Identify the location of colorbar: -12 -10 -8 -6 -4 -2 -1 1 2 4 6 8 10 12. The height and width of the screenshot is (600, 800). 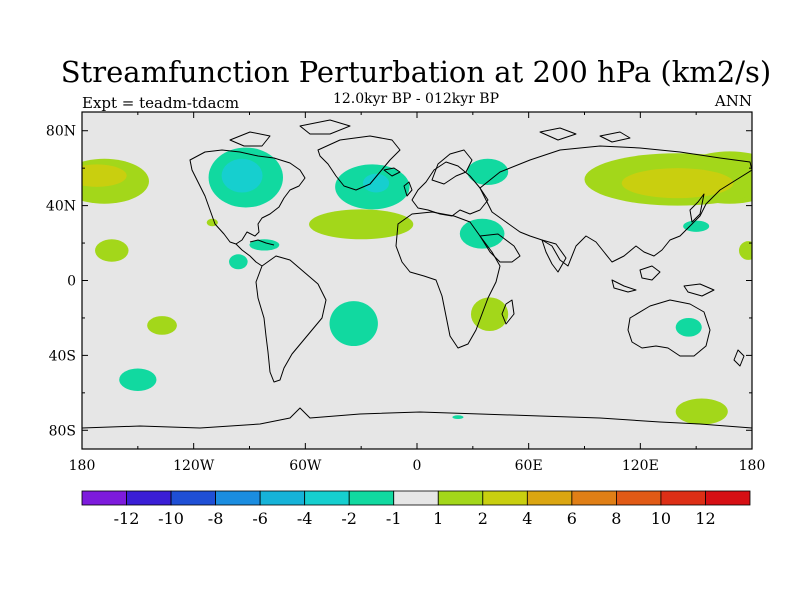
(416, 509).